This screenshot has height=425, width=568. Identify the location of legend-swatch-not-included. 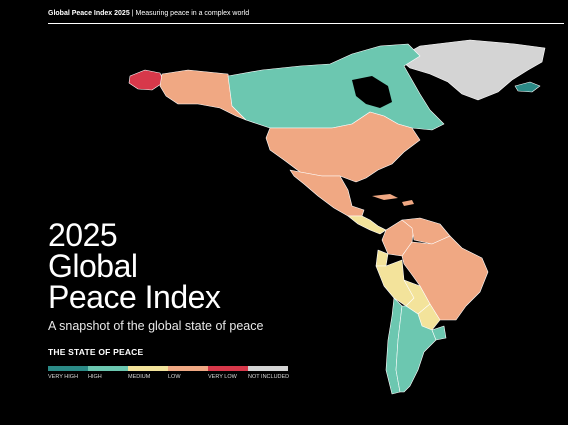
(268, 368).